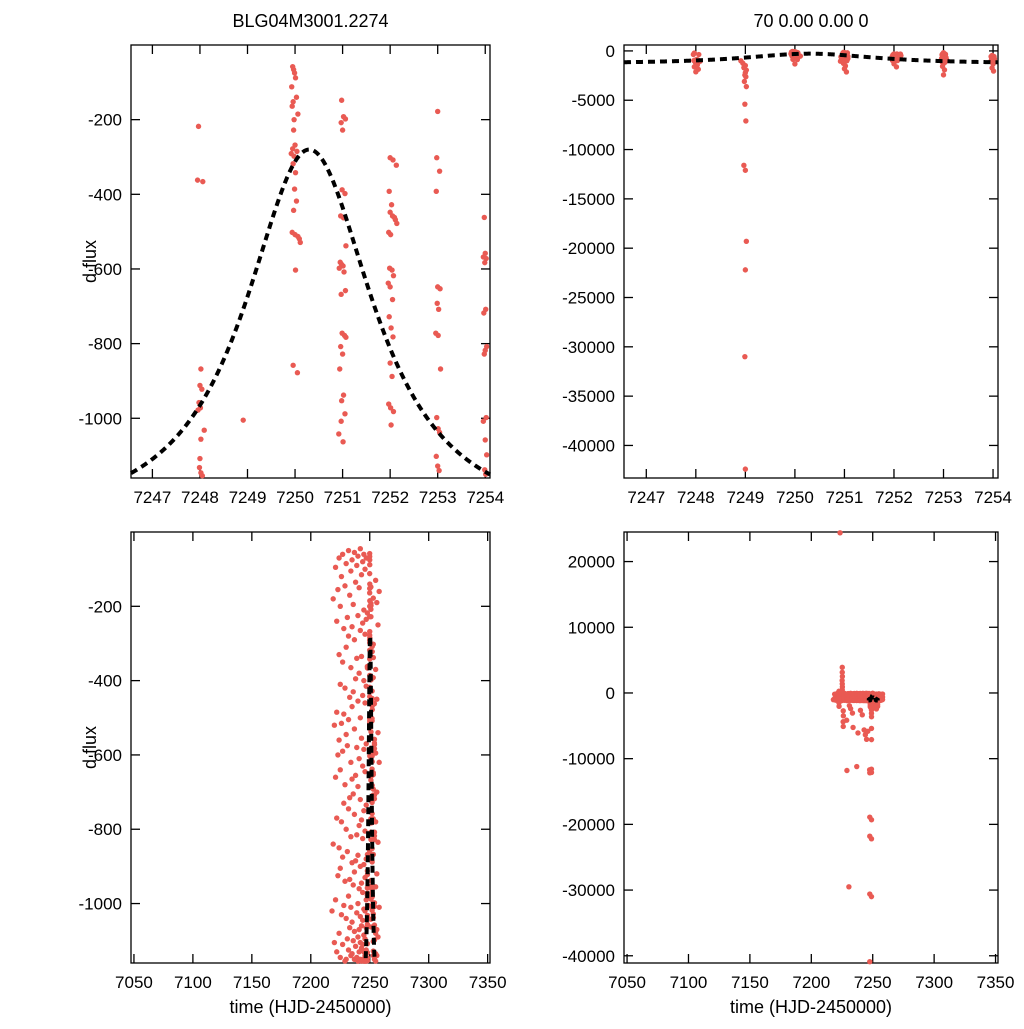 The height and width of the screenshot is (1029, 1024). What do you see at coordinates (588, 248) in the screenshot?
I see `y-tick-label: -20000` at bounding box center [588, 248].